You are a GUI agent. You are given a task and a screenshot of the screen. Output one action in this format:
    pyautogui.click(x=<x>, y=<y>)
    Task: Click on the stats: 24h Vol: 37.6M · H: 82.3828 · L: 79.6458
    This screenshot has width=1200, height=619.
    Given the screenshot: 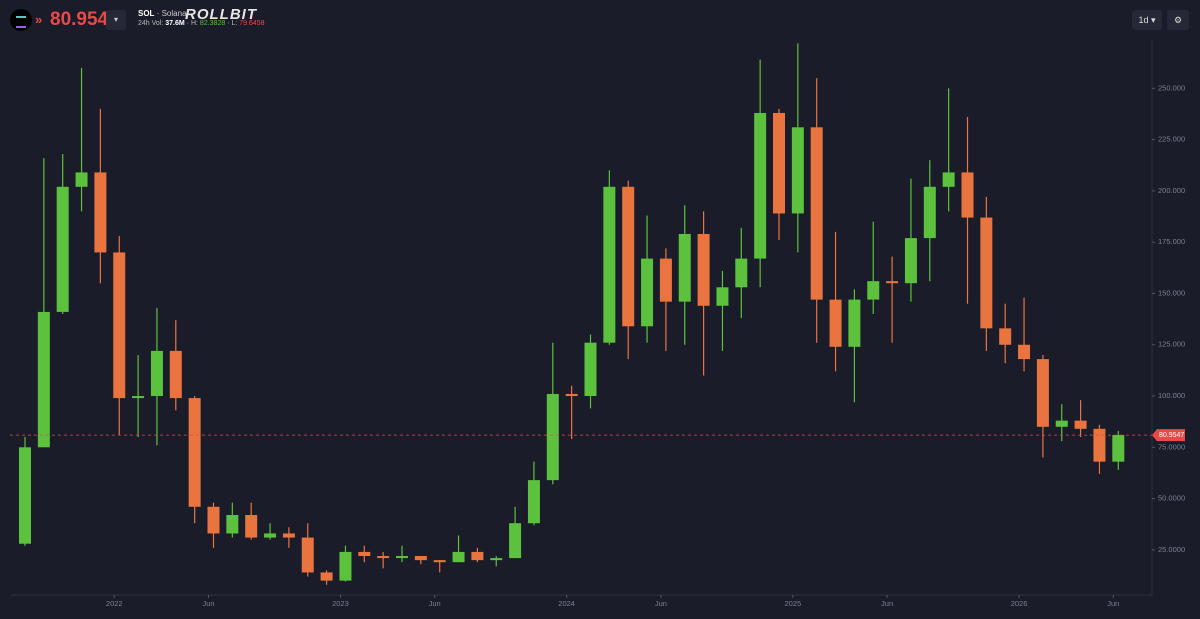 What is the action you would take?
    pyautogui.click(x=201, y=23)
    